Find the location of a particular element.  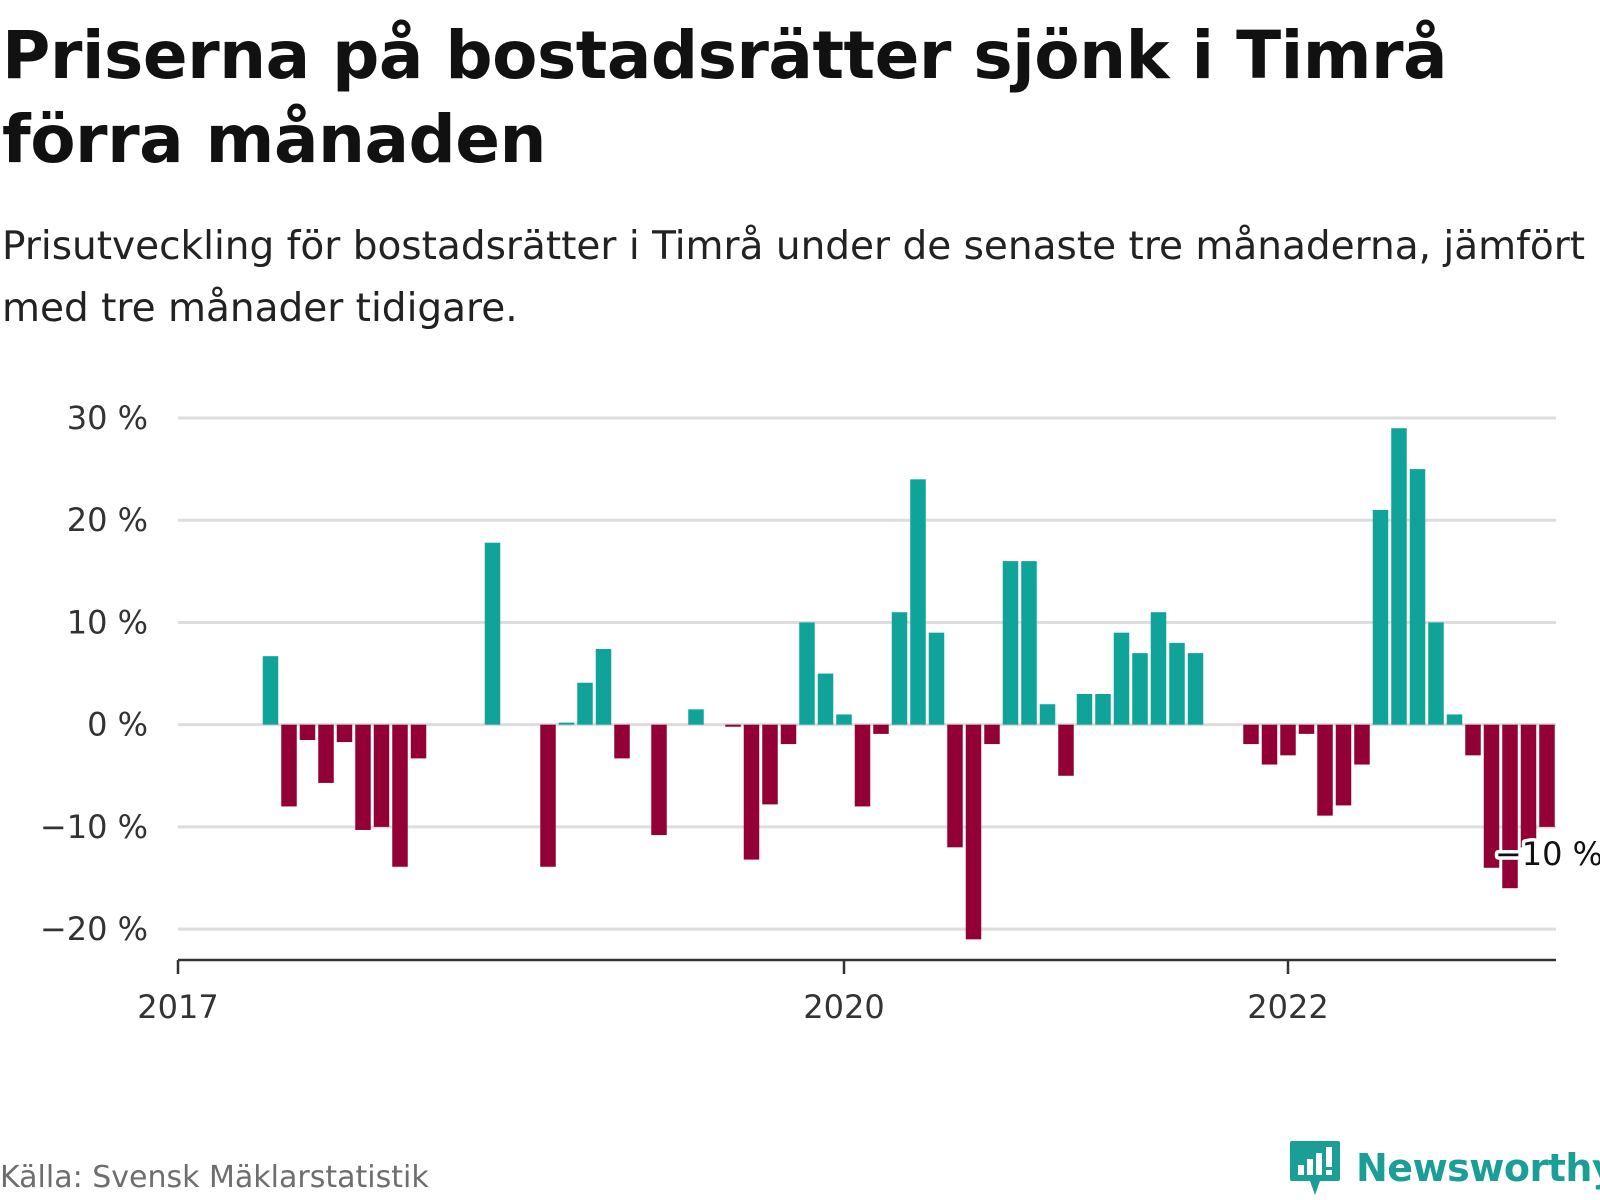

source-note: Källa: Svensk Mäklarstatistik is located at coordinates (214, 1177).